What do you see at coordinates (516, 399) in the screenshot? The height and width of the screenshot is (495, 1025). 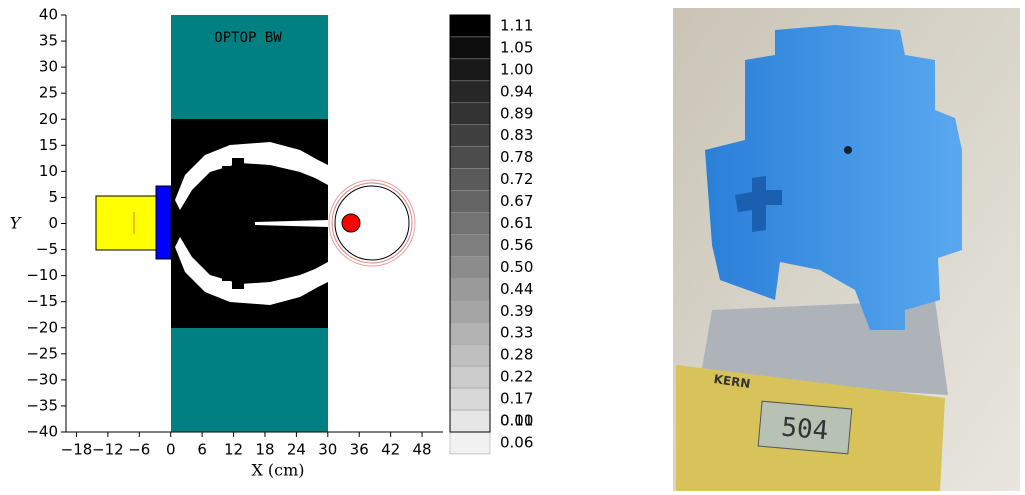 I see `colorbar-label: 0.17` at bounding box center [516, 399].